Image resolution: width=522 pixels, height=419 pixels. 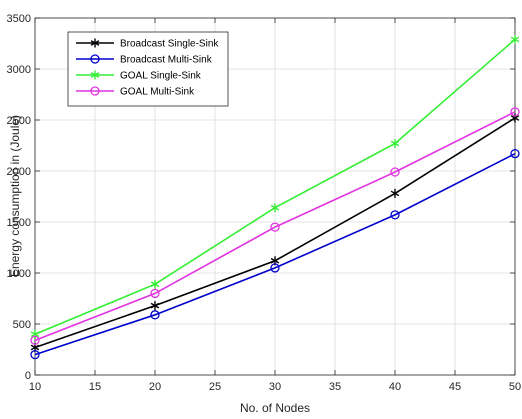 What do you see at coordinates (275, 408) in the screenshot?
I see `x-axis-label: No. of Nodes` at bounding box center [275, 408].